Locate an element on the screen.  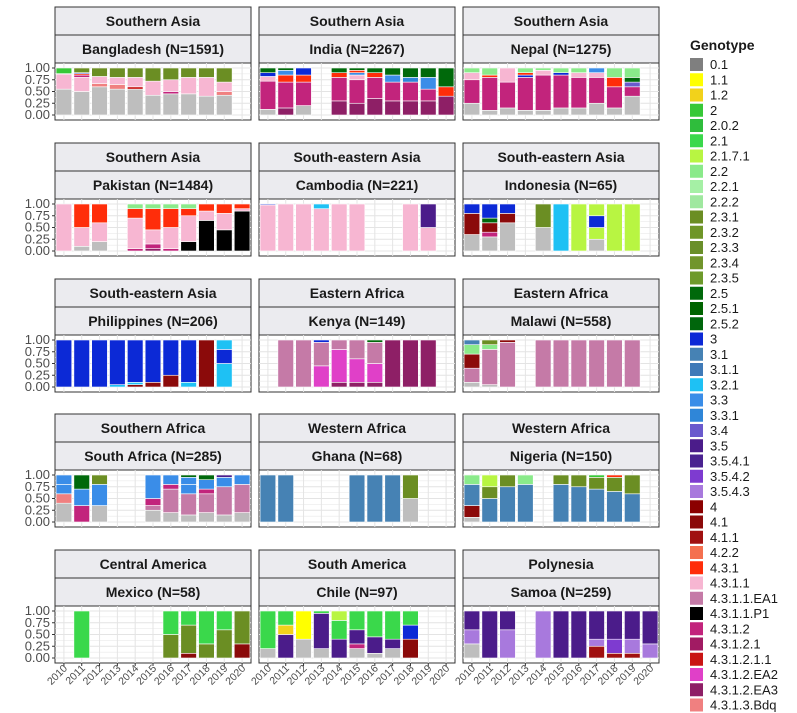
strip-country-label: Philippines (N=206) is located at coordinates (153, 321).